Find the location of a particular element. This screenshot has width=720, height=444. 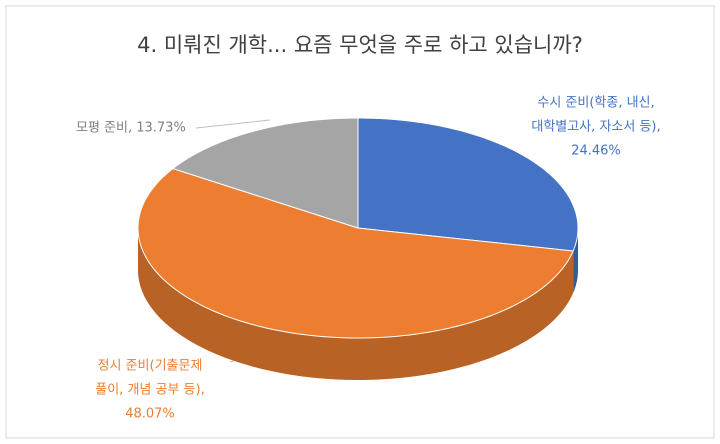

data-label: 24.46% is located at coordinates (596, 151).